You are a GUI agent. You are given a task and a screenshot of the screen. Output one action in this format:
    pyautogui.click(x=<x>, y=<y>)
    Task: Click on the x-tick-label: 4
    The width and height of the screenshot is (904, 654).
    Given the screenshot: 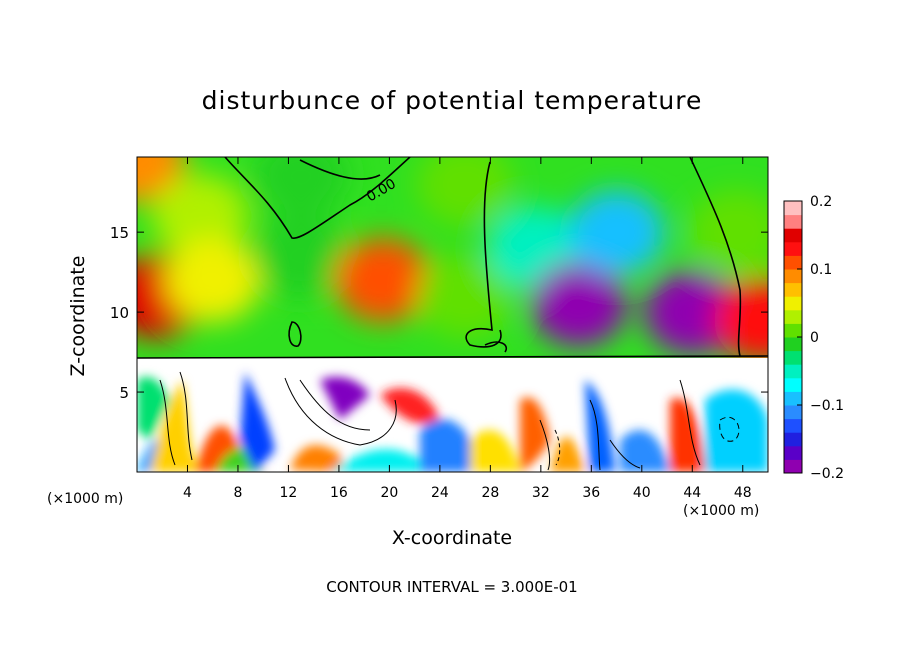 What is the action you would take?
    pyautogui.click(x=187, y=493)
    